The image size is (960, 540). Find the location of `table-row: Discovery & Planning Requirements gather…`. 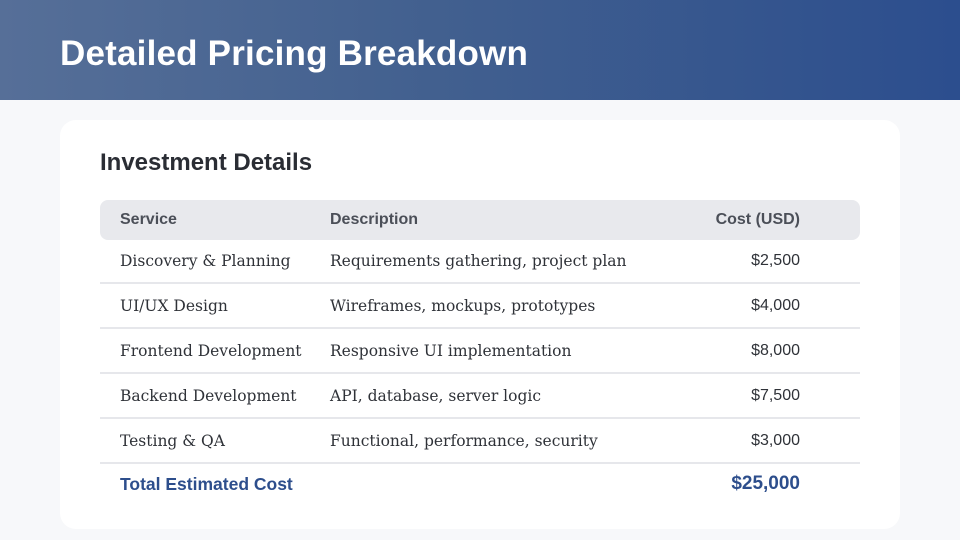

table-row: Discovery & Planning Requirements gather… is located at coordinates (480, 262).